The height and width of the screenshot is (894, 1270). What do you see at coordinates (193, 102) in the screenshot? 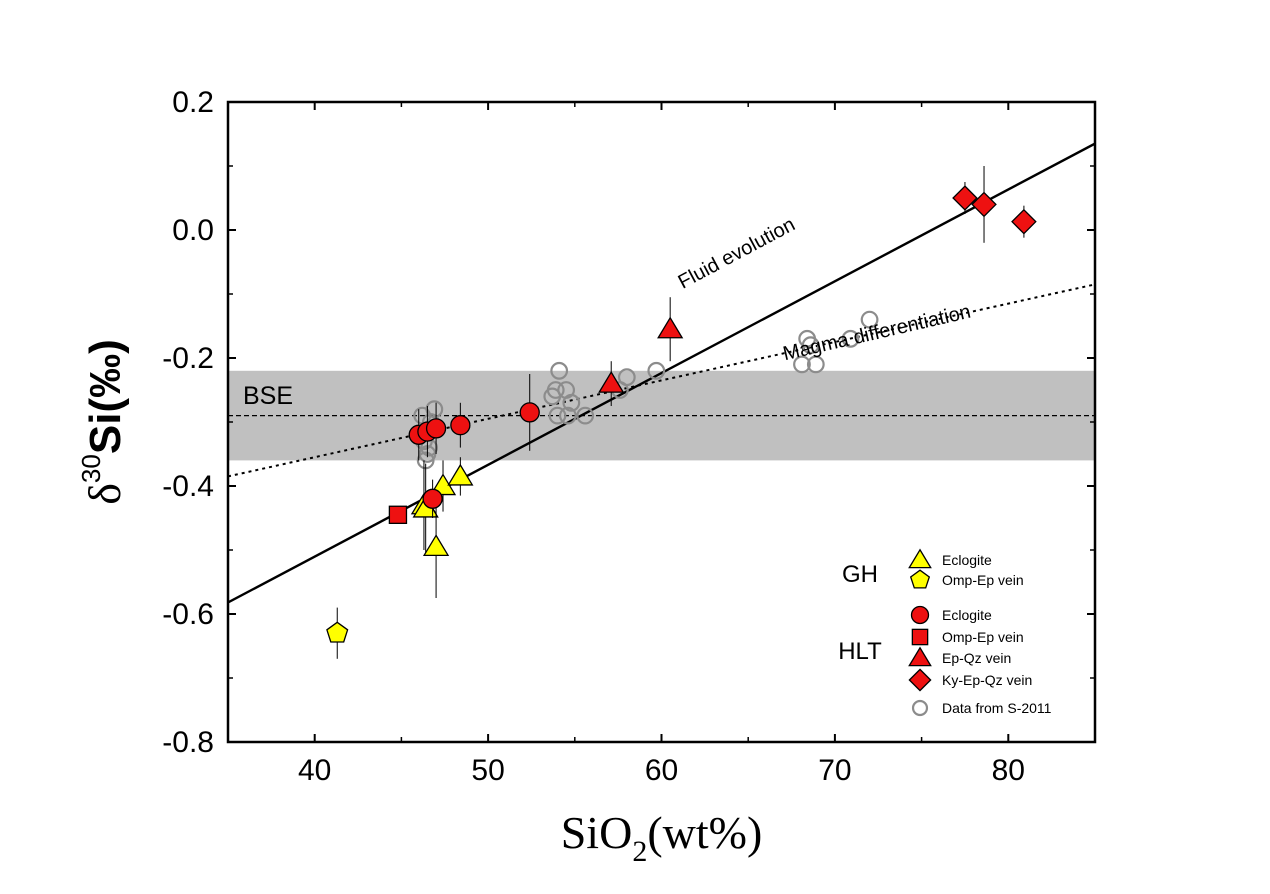
I see `y-tick-label: 0.2` at bounding box center [193, 102].